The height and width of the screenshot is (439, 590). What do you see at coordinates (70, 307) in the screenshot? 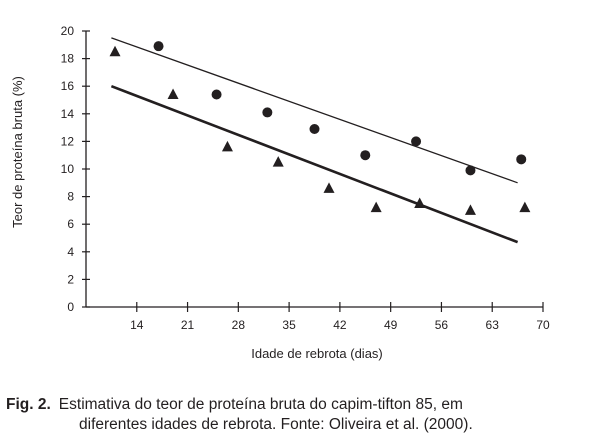
I see `y-tick-label: 0` at bounding box center [70, 307].